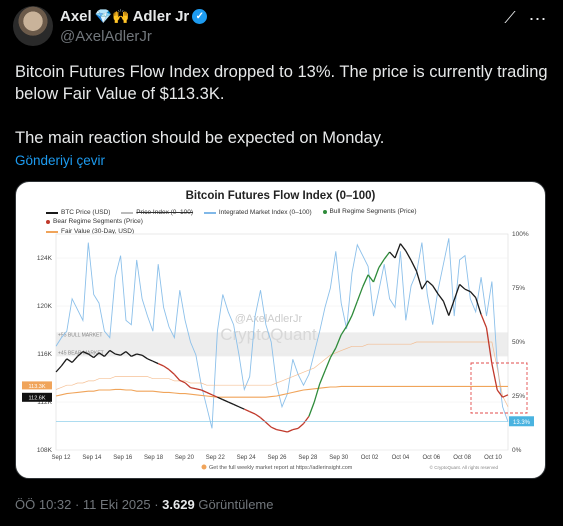 This screenshot has height=526, width=563. I want to click on index-tag, so click(521, 421).